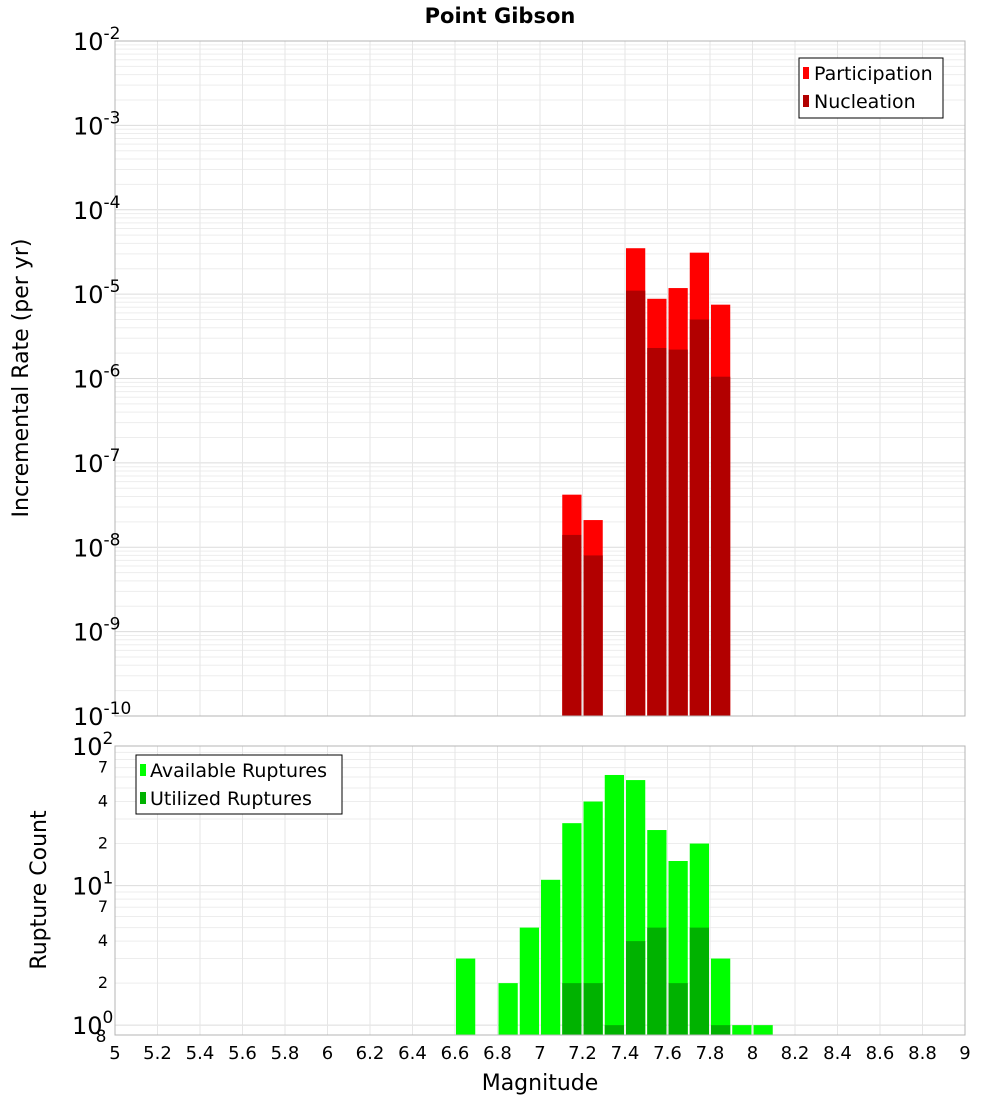  What do you see at coordinates (455, 1053) in the screenshot?
I see `x-tick-label: 6.6` at bounding box center [455, 1053].